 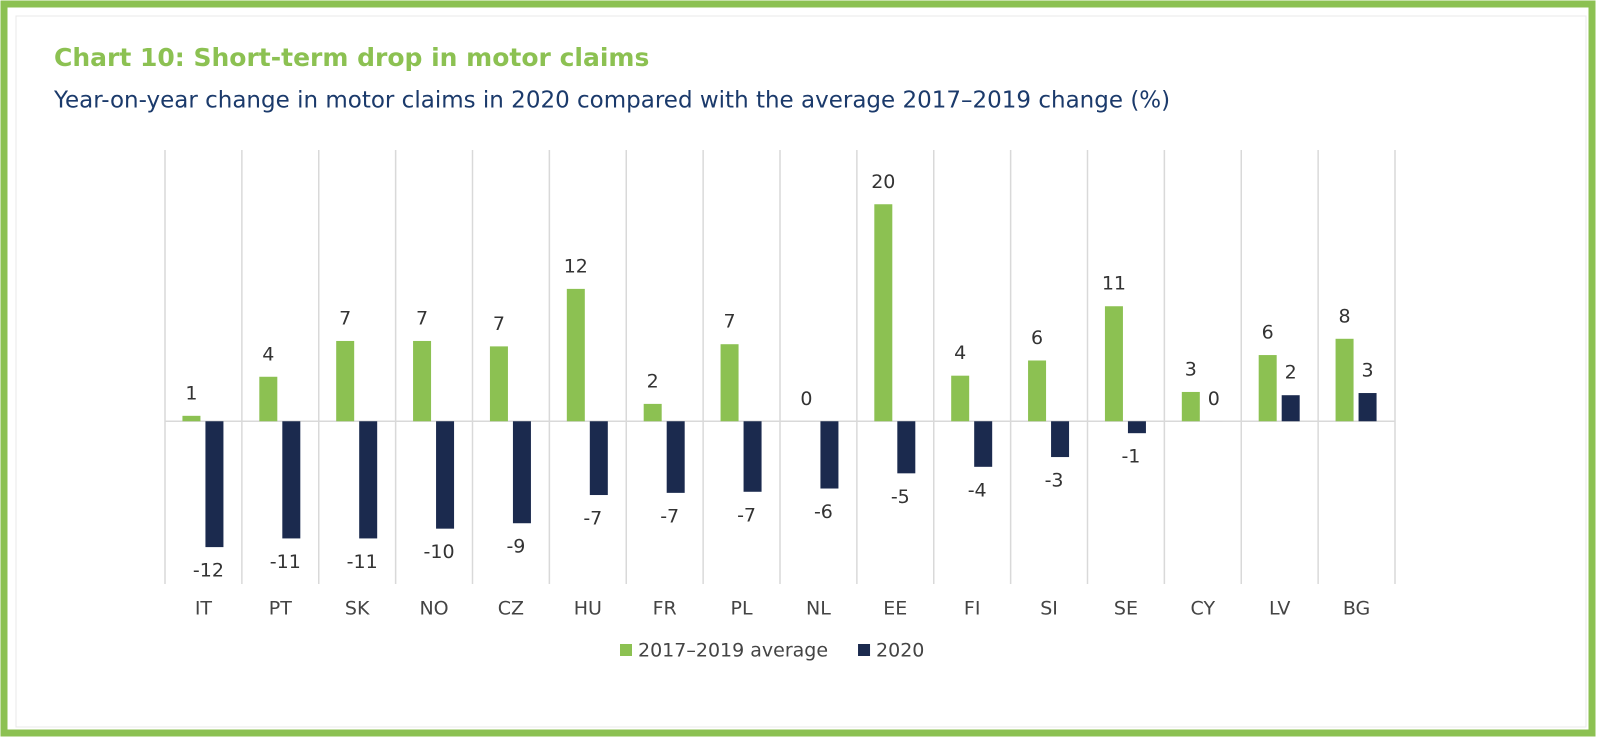 What do you see at coordinates (818, 609) in the screenshot?
I see `x-tick-label: NL` at bounding box center [818, 609].